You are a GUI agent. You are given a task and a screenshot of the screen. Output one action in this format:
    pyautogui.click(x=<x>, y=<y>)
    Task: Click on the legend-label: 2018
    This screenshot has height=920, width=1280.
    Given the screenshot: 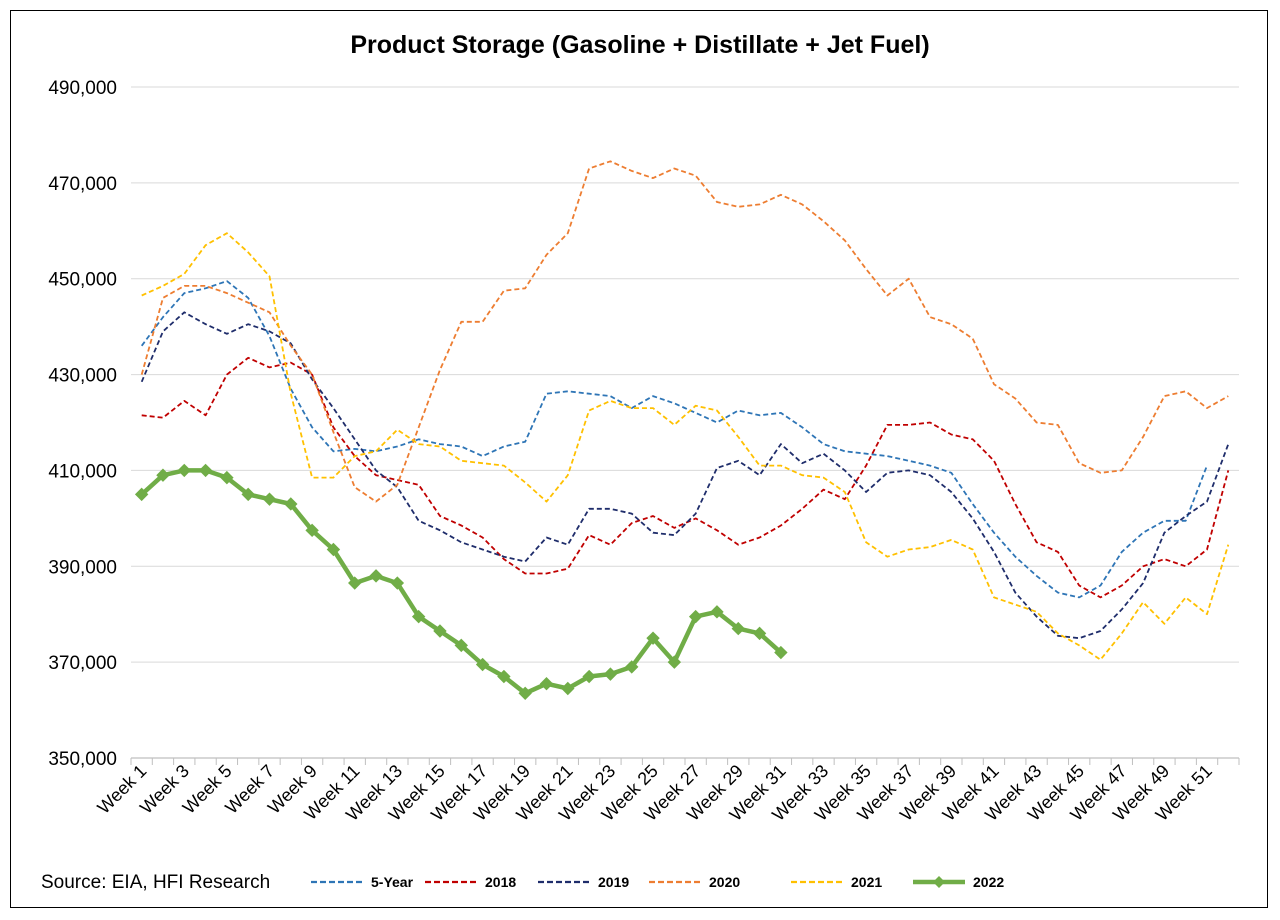 What is the action you would take?
    pyautogui.click(x=500, y=882)
    